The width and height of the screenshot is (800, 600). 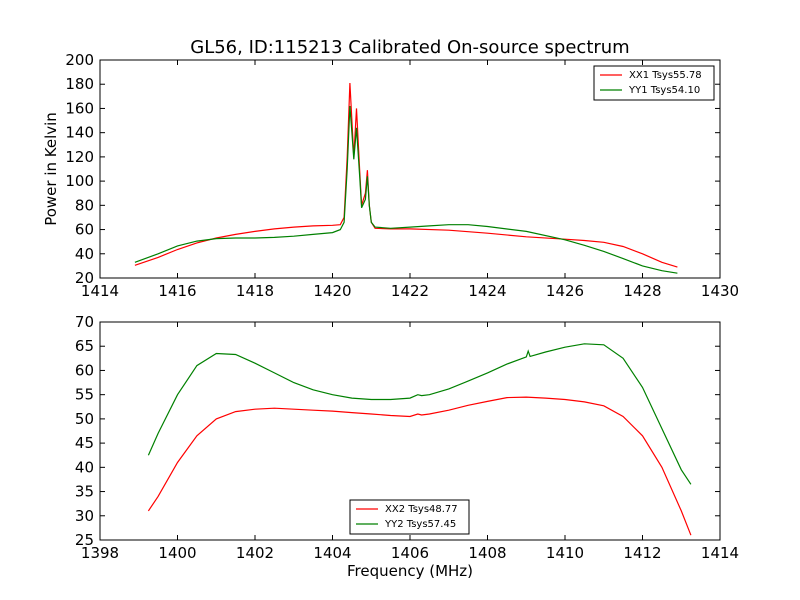 I want to click on top-x-tick-label-7: 1428, so click(x=642, y=291).